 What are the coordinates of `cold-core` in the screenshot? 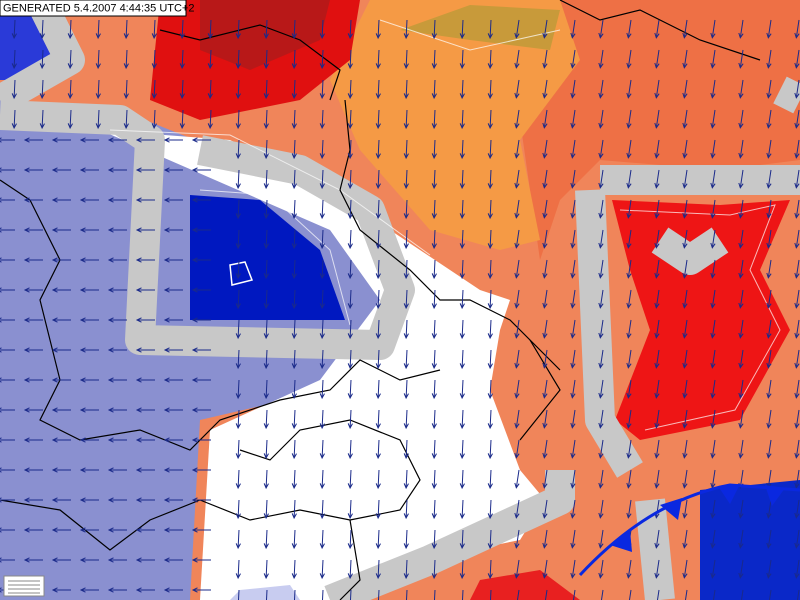 It's located at (267, 257).